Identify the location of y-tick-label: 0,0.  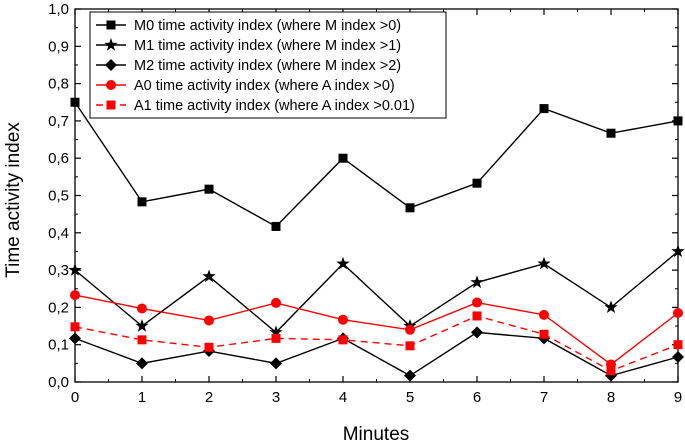
(58, 382).